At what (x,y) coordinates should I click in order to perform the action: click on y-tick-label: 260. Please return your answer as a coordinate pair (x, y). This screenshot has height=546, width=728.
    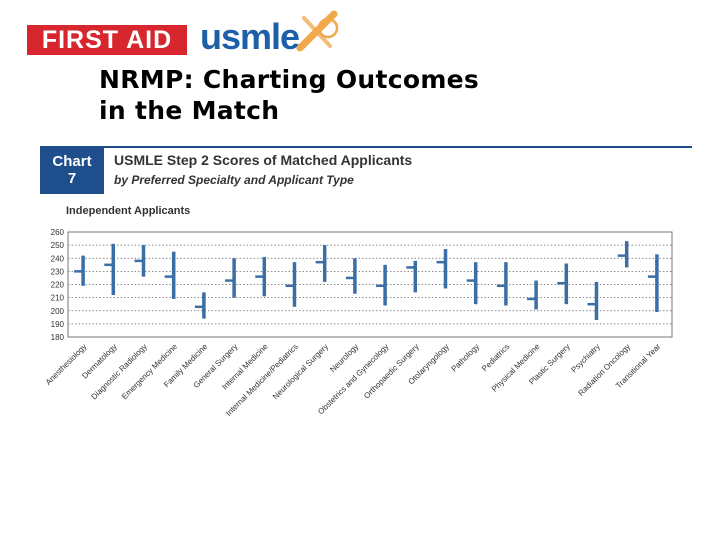
    Looking at the image, I should click on (58, 232).